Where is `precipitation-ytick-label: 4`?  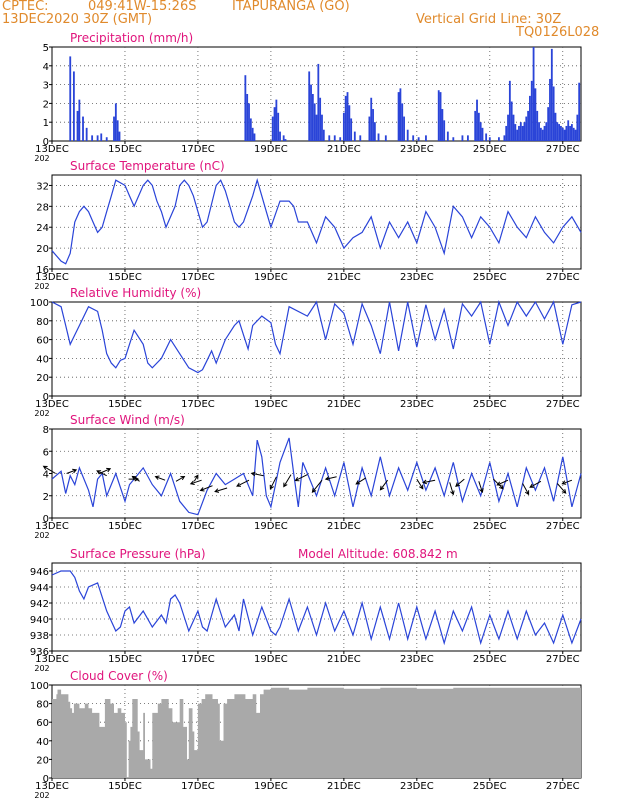
precipitation-ytick-label: 4 is located at coordinates (46, 67).